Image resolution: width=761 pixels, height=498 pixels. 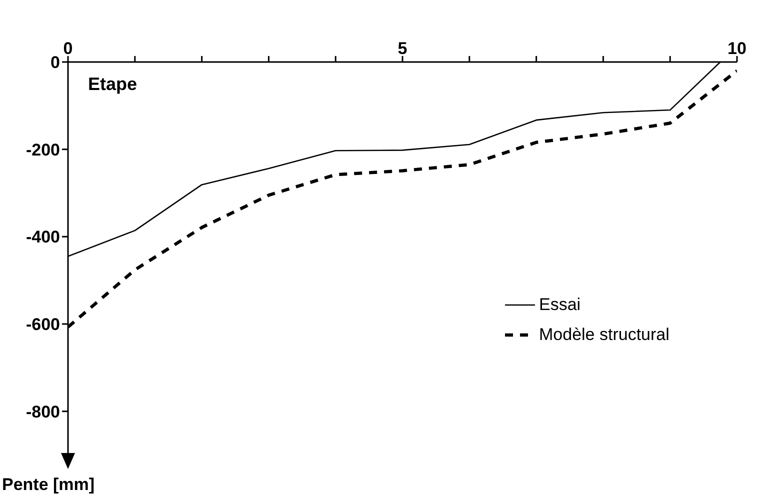 What do you see at coordinates (48, 485) in the screenshot?
I see `y-axis-title: Pente [mm]` at bounding box center [48, 485].